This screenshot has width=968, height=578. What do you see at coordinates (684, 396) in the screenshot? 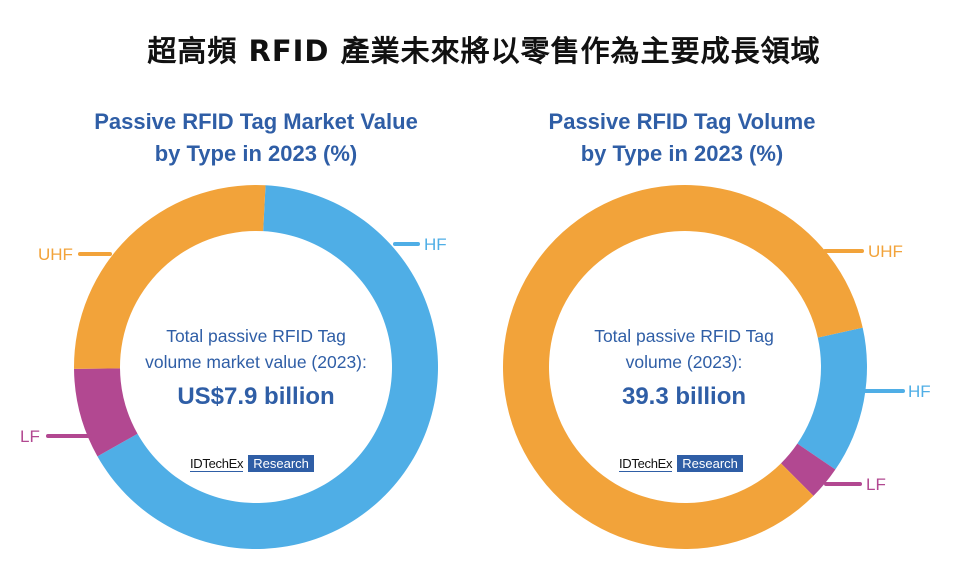
I see `center-value: 39.3 billion` at bounding box center [684, 396].